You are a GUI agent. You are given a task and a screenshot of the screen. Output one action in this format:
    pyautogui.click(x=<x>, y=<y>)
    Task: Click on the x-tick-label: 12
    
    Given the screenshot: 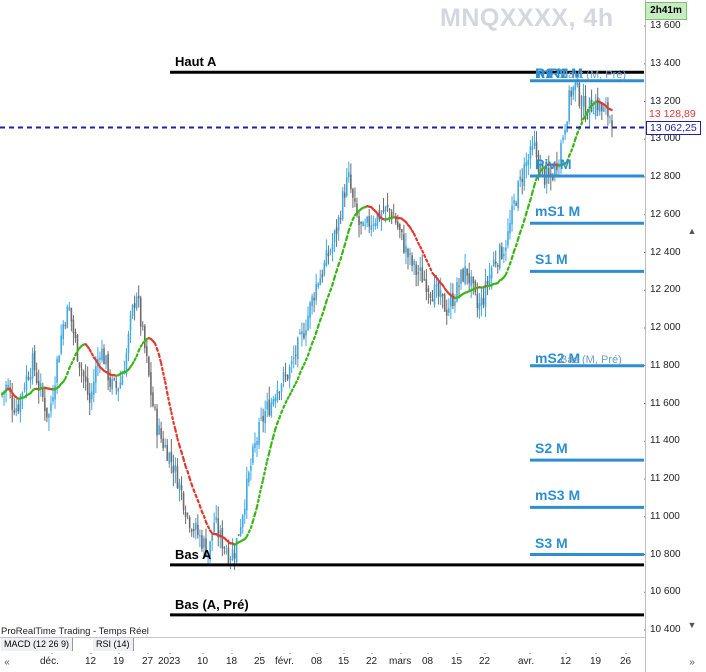 What is the action you would take?
    pyautogui.click(x=91, y=661)
    